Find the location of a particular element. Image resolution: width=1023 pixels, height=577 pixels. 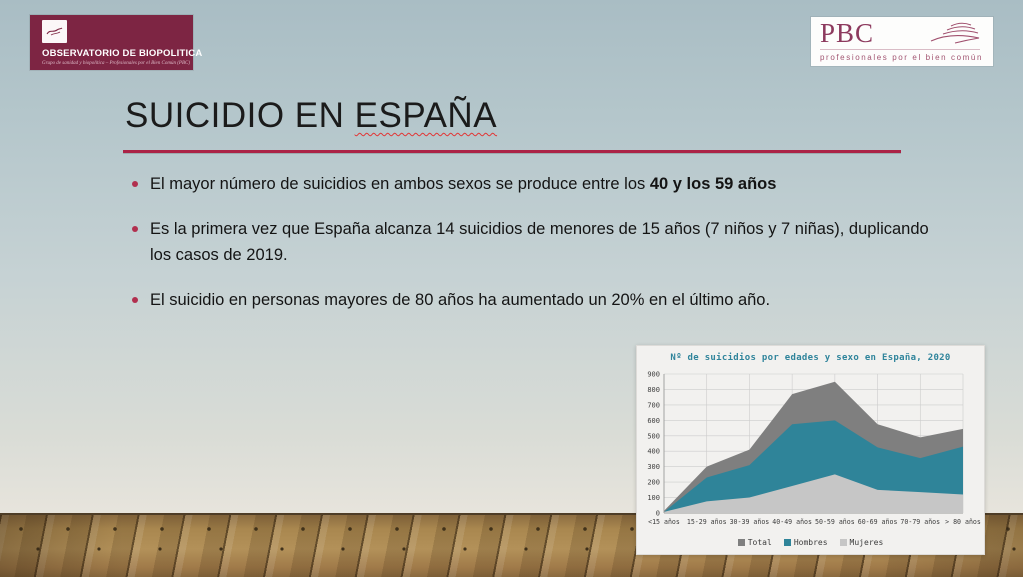

x-axis-tick-label: 30-39 años is located at coordinates (750, 522).